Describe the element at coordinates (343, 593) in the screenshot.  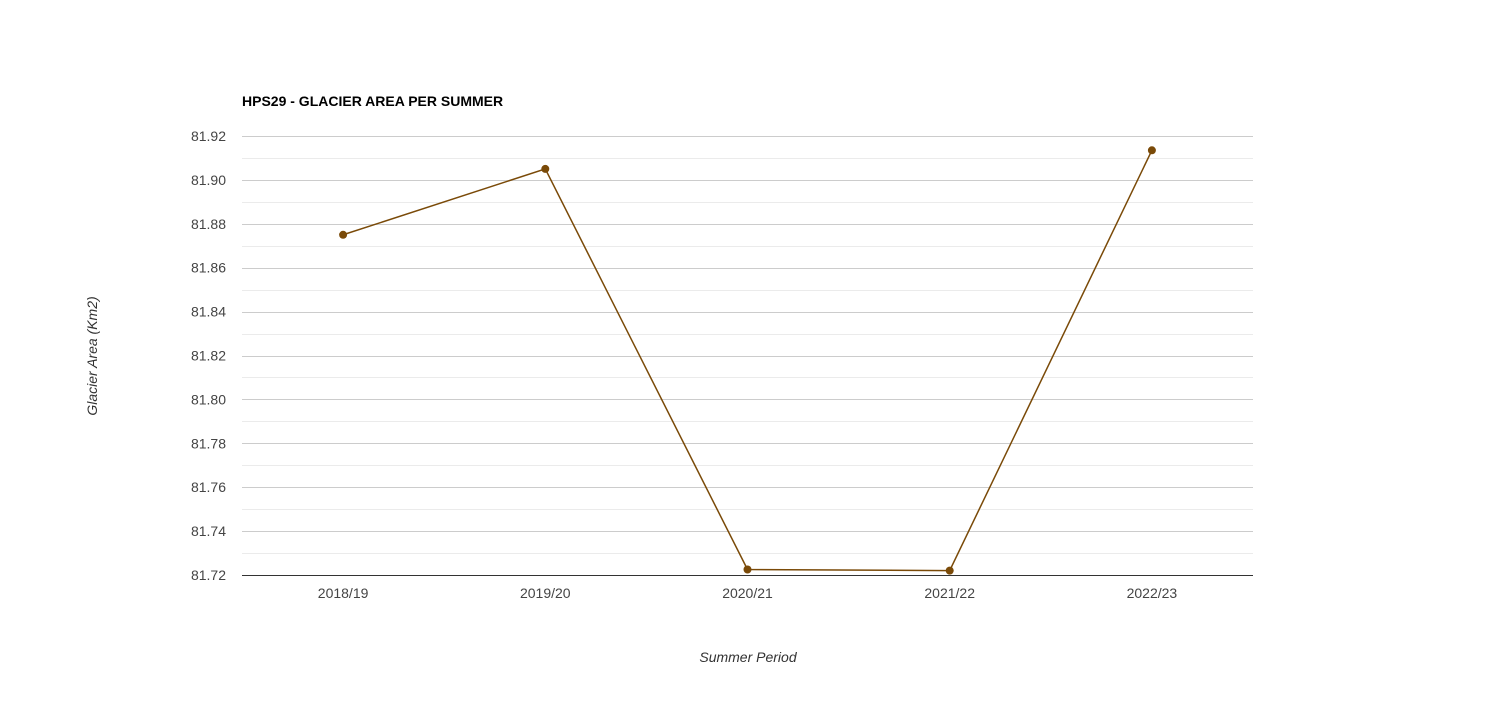
I see `x-tick-label: 2018/19` at that location.